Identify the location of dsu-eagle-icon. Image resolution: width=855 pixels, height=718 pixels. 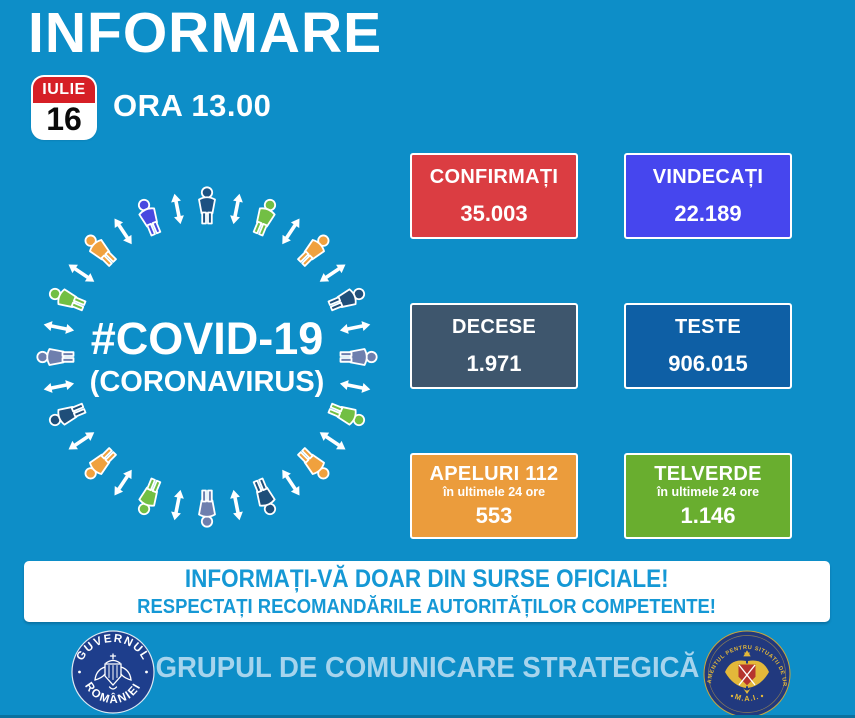
(747, 672).